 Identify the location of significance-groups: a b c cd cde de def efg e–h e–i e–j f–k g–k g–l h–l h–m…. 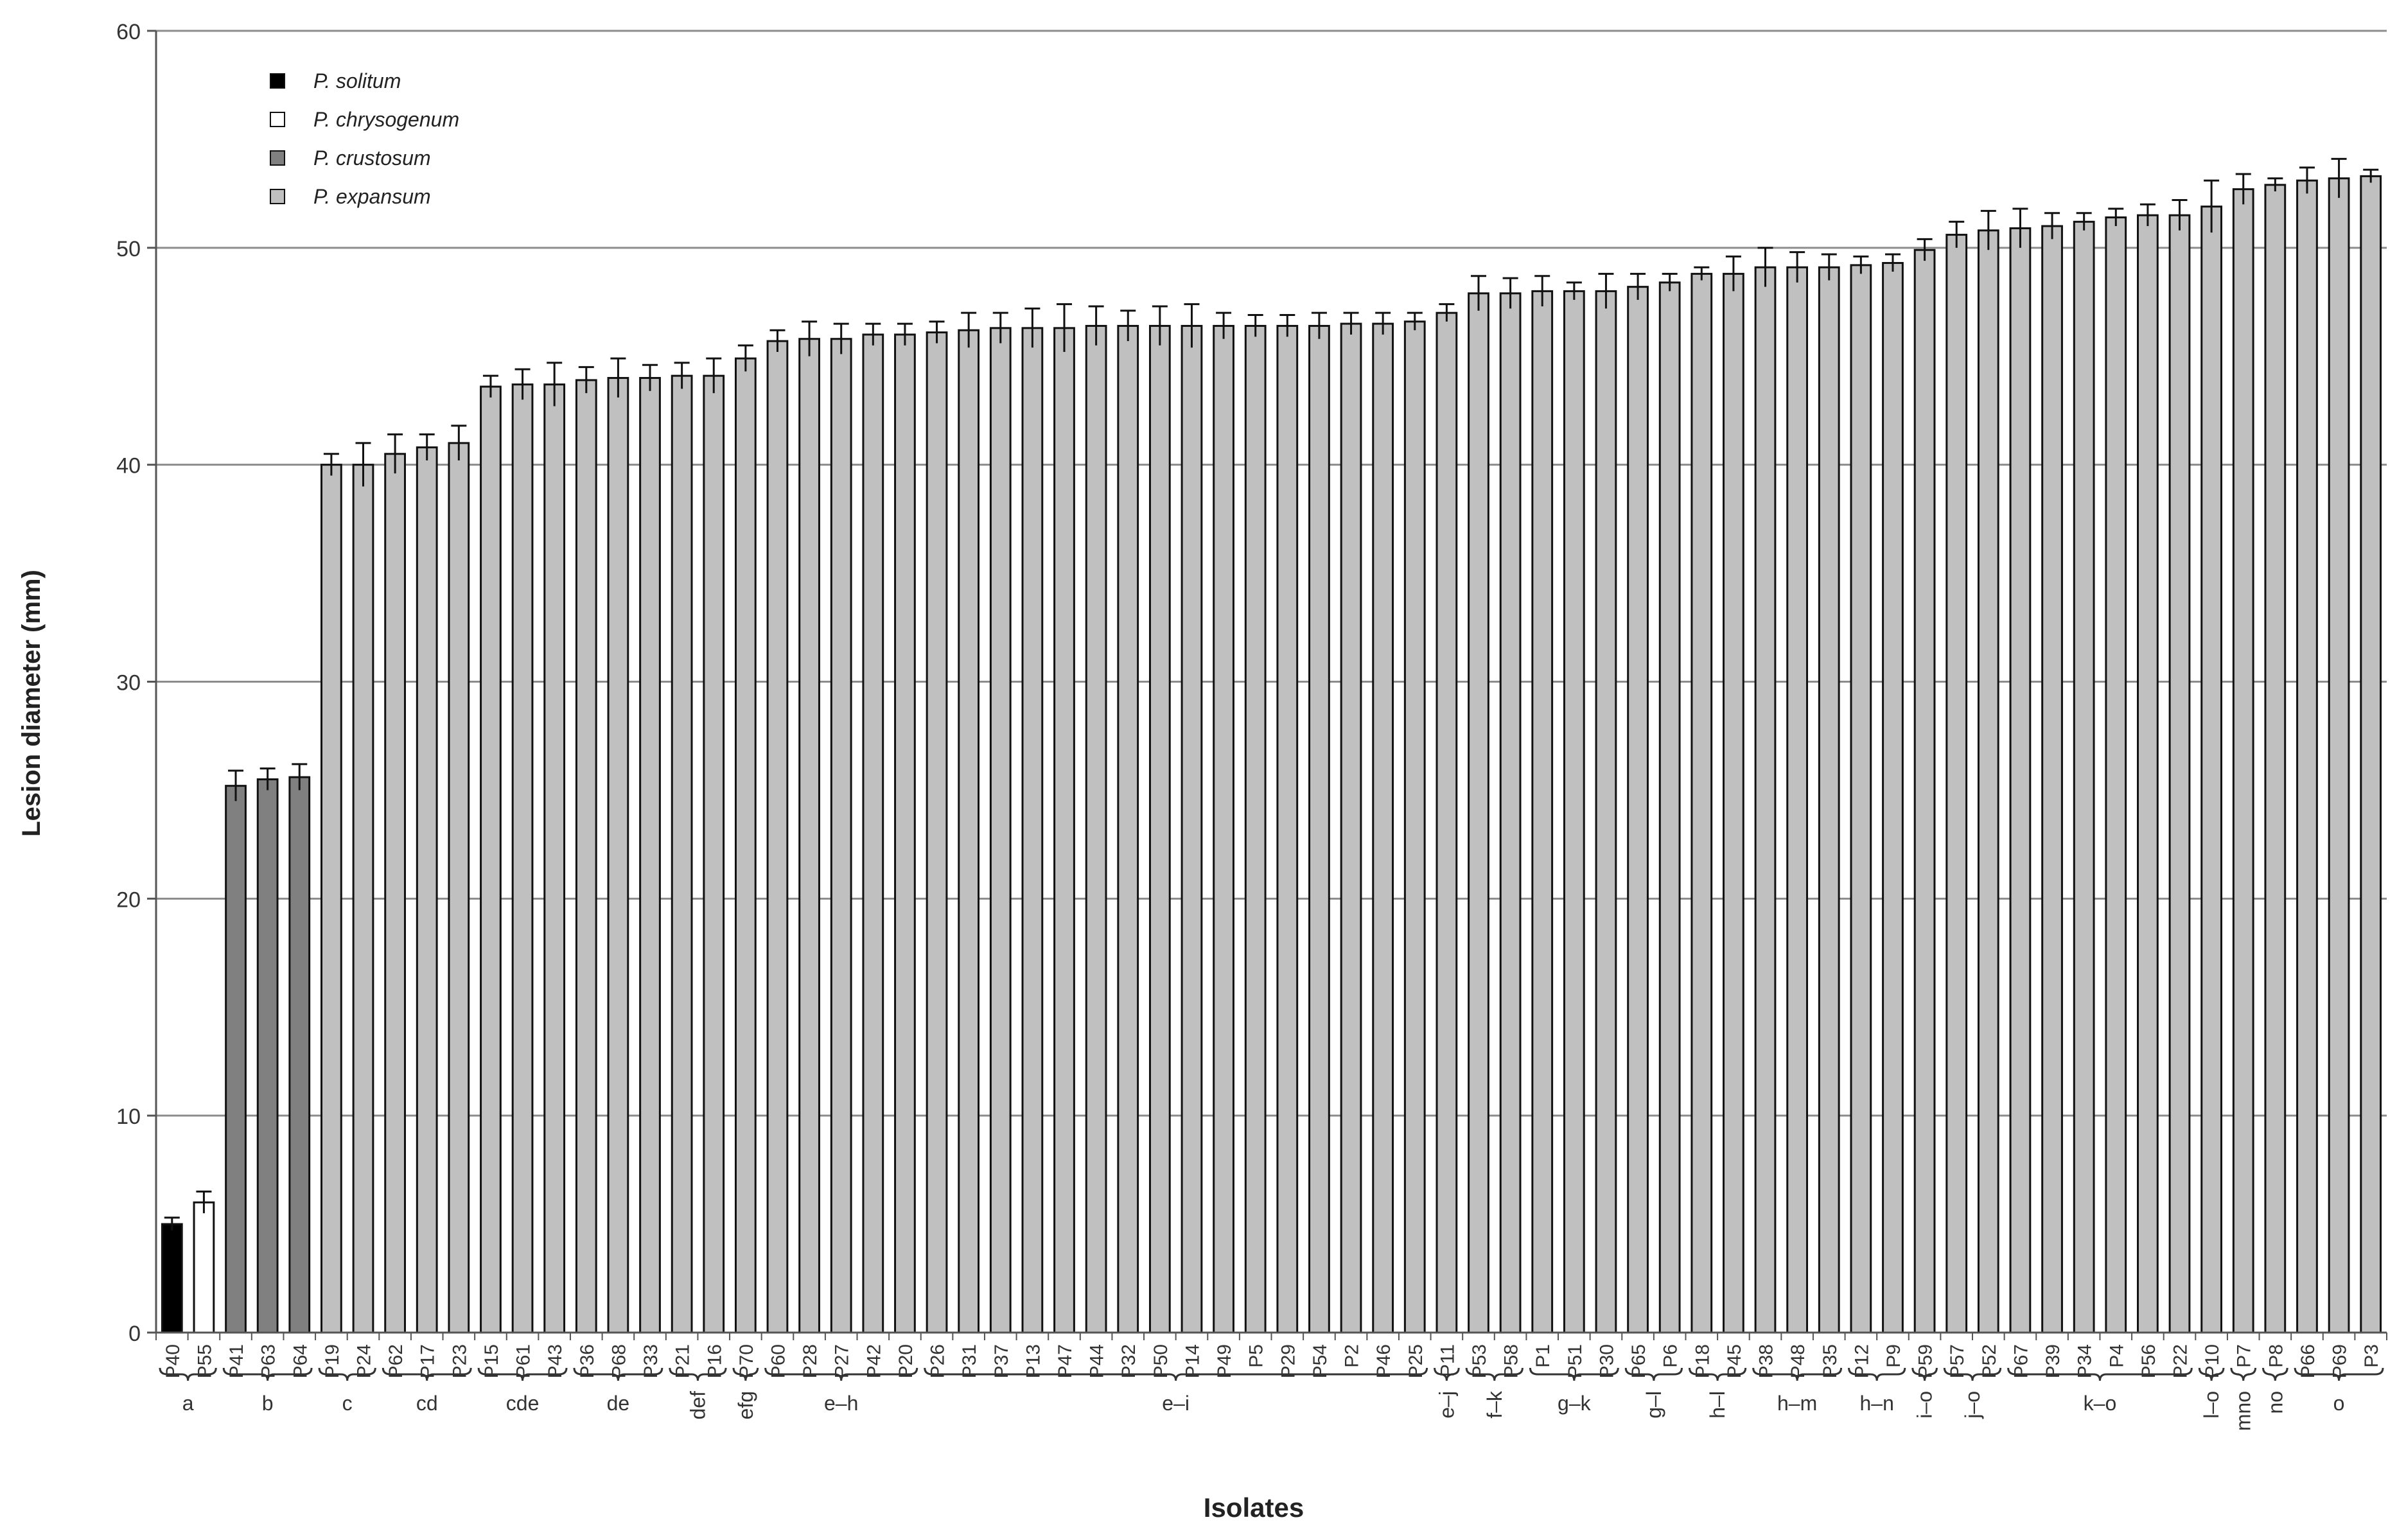
(1271, 1399).